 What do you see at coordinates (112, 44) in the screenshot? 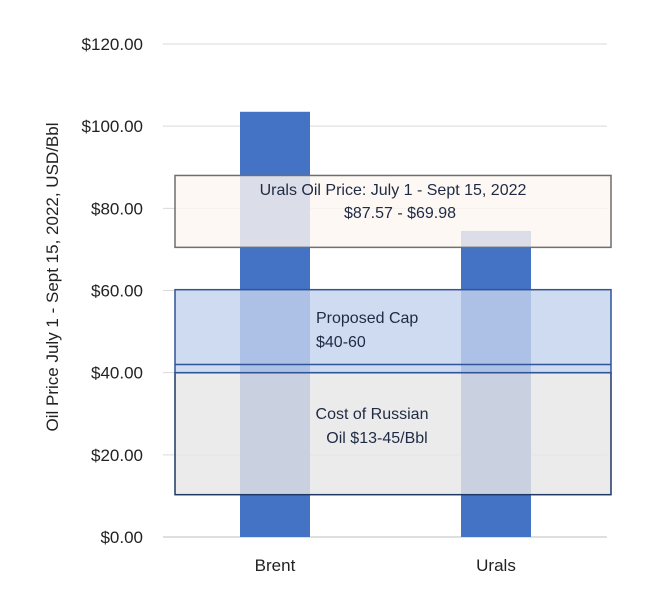
I see `y-tick-label: $120.00` at bounding box center [112, 44].